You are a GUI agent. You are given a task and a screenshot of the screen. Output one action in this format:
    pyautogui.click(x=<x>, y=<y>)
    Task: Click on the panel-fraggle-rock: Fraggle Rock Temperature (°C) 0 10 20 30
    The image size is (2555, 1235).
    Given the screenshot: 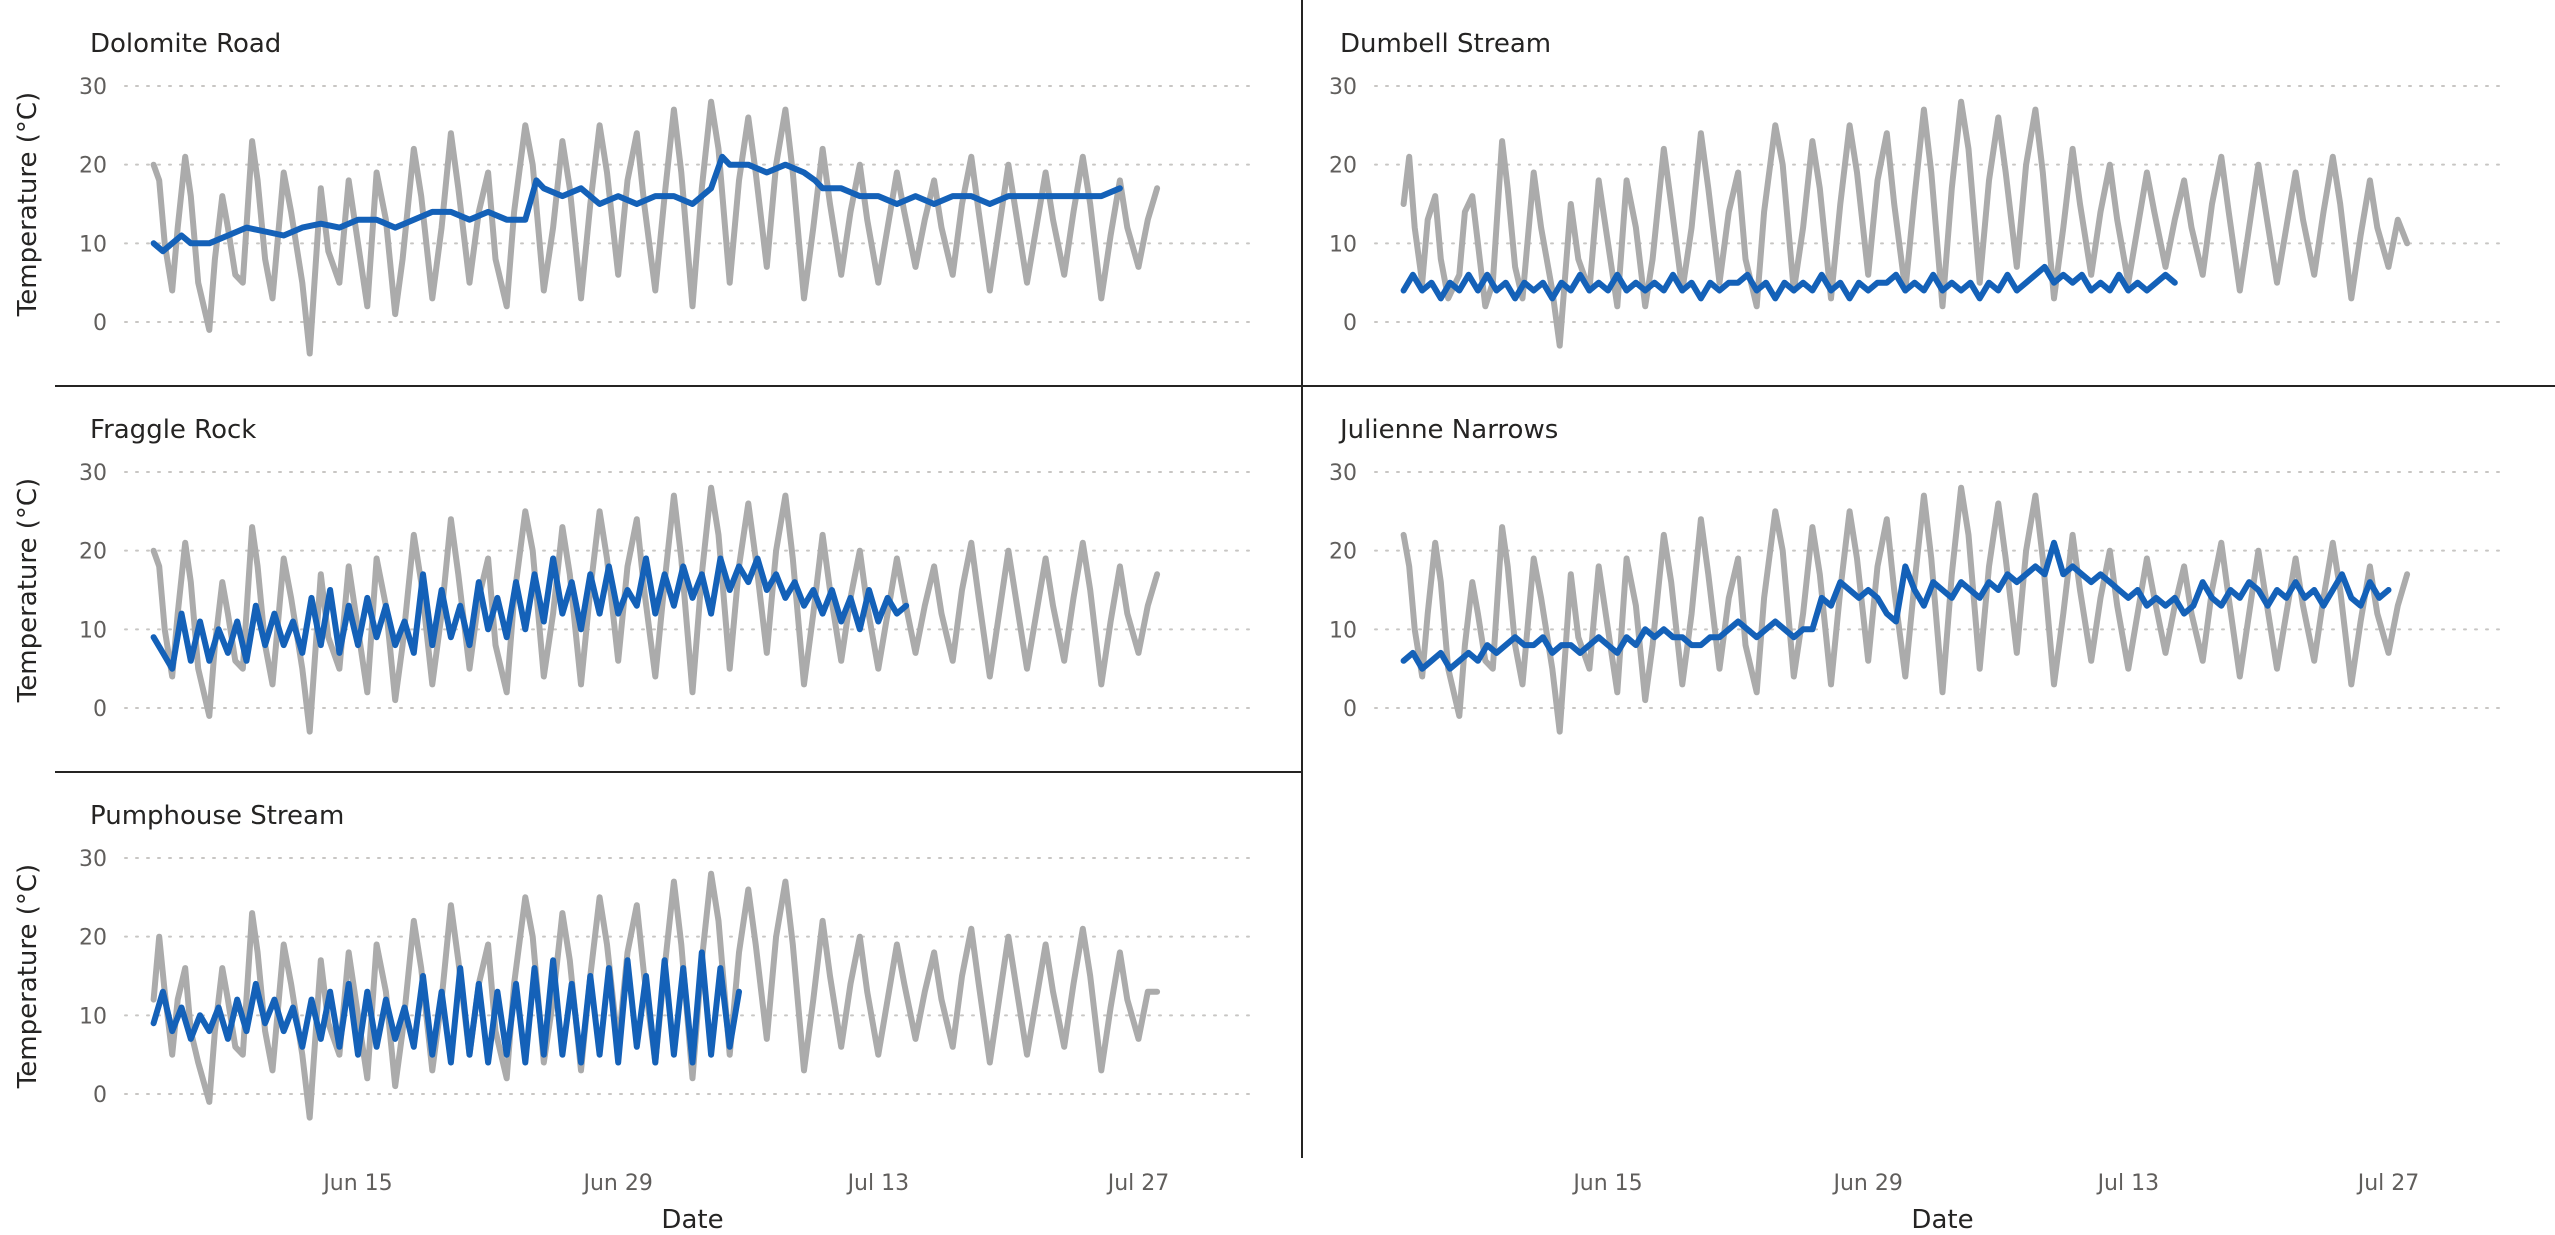 What is the action you would take?
    pyautogui.click(x=632, y=575)
    